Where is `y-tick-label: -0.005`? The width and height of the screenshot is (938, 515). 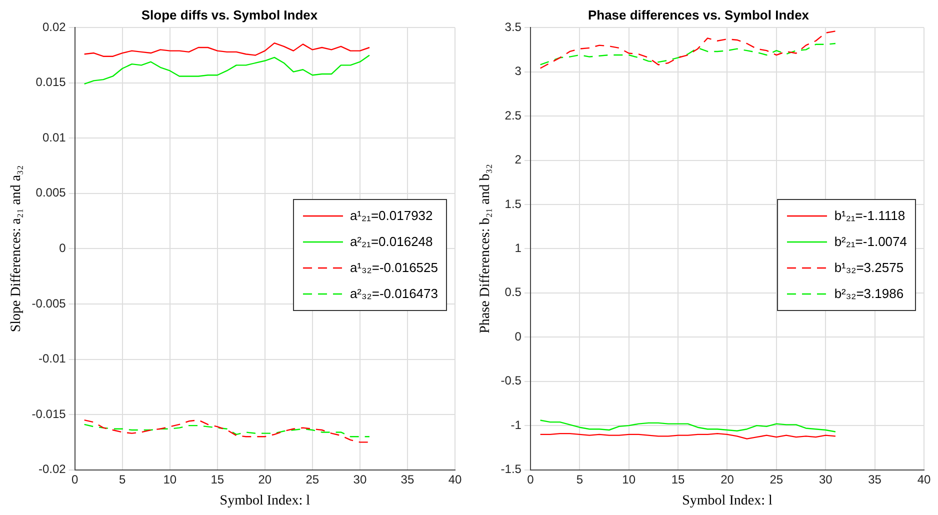 y-tick-label: -0.005 is located at coordinates (49, 303).